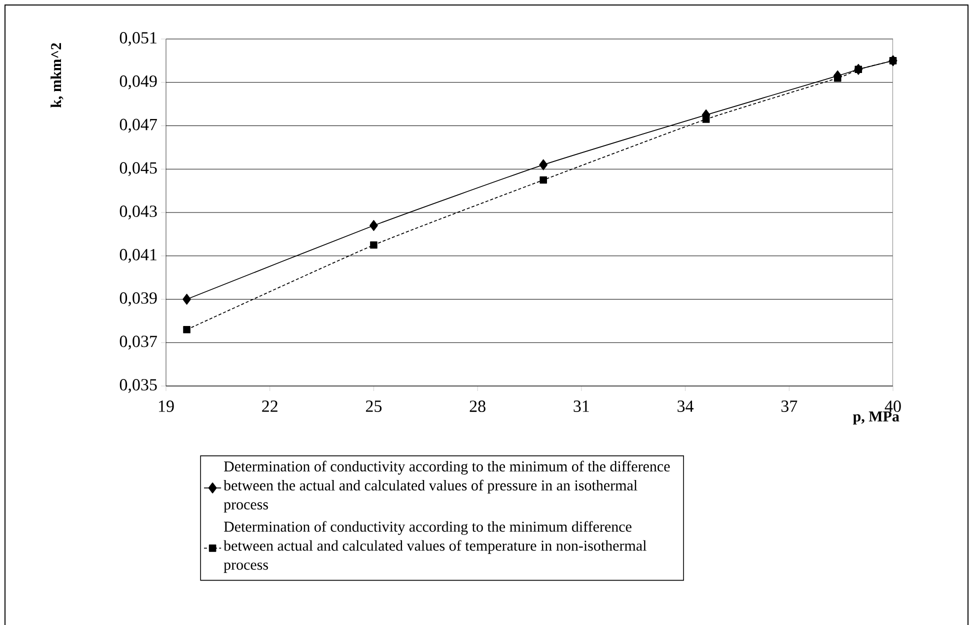 The width and height of the screenshot is (977, 625). I want to click on y-tick-label: 0,039, so click(138, 299).